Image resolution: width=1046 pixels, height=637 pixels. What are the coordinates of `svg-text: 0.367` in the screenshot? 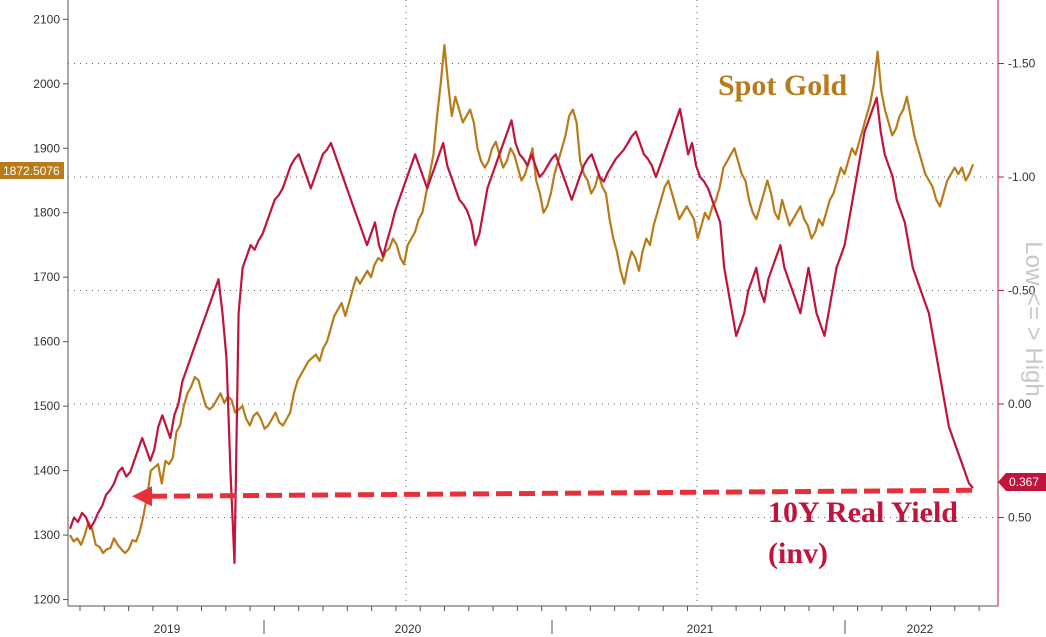 It's located at (1024, 482).